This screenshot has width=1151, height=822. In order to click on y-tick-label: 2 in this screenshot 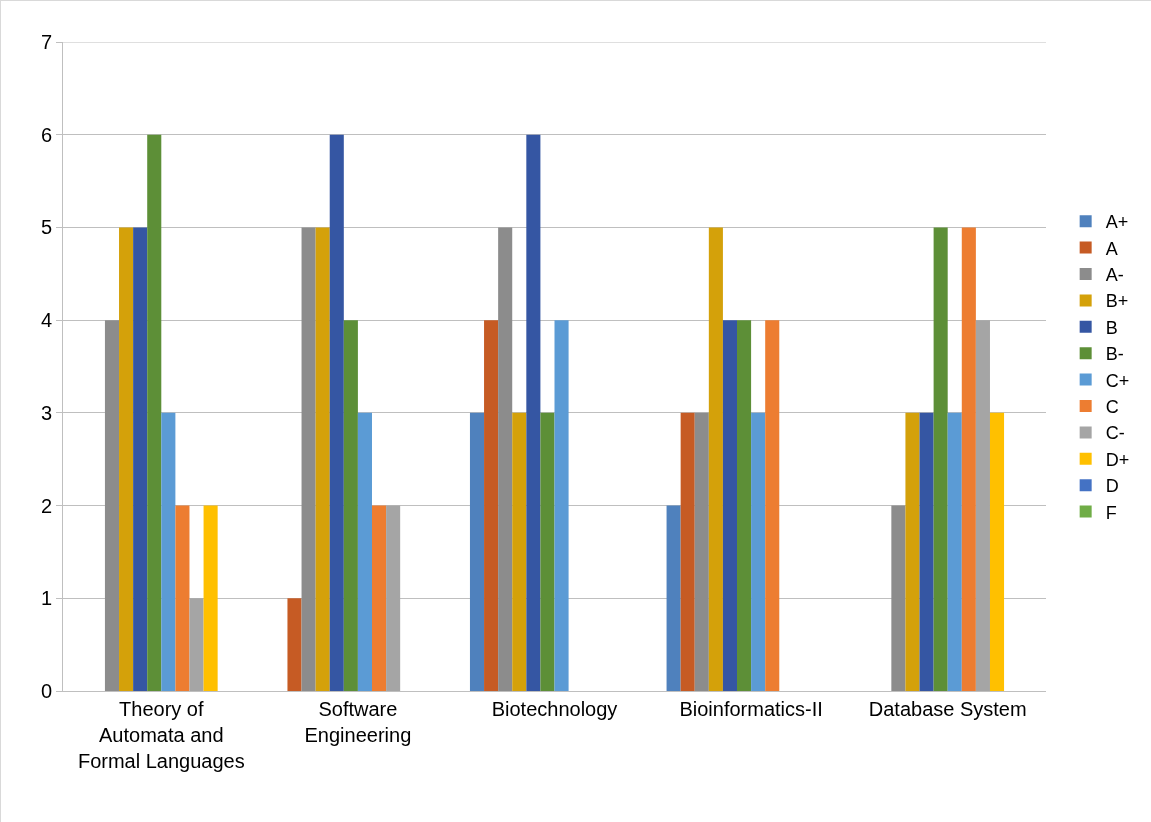, I will do `click(46, 505)`.